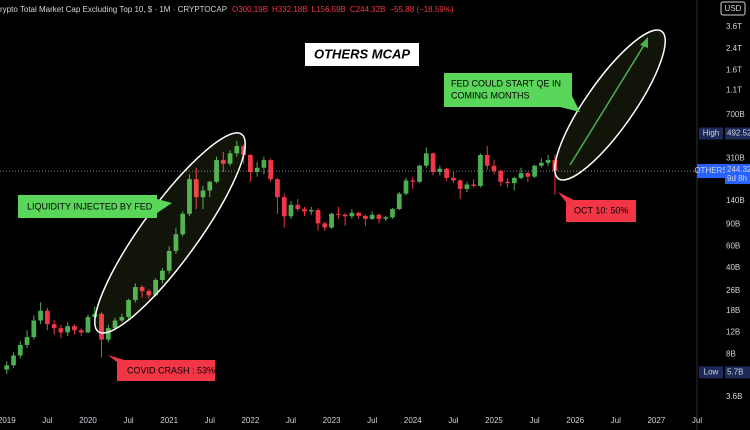 This screenshot has height=430, width=750. Describe the element at coordinates (413, 420) in the screenshot. I see `x-tick-label: 2024` at that location.